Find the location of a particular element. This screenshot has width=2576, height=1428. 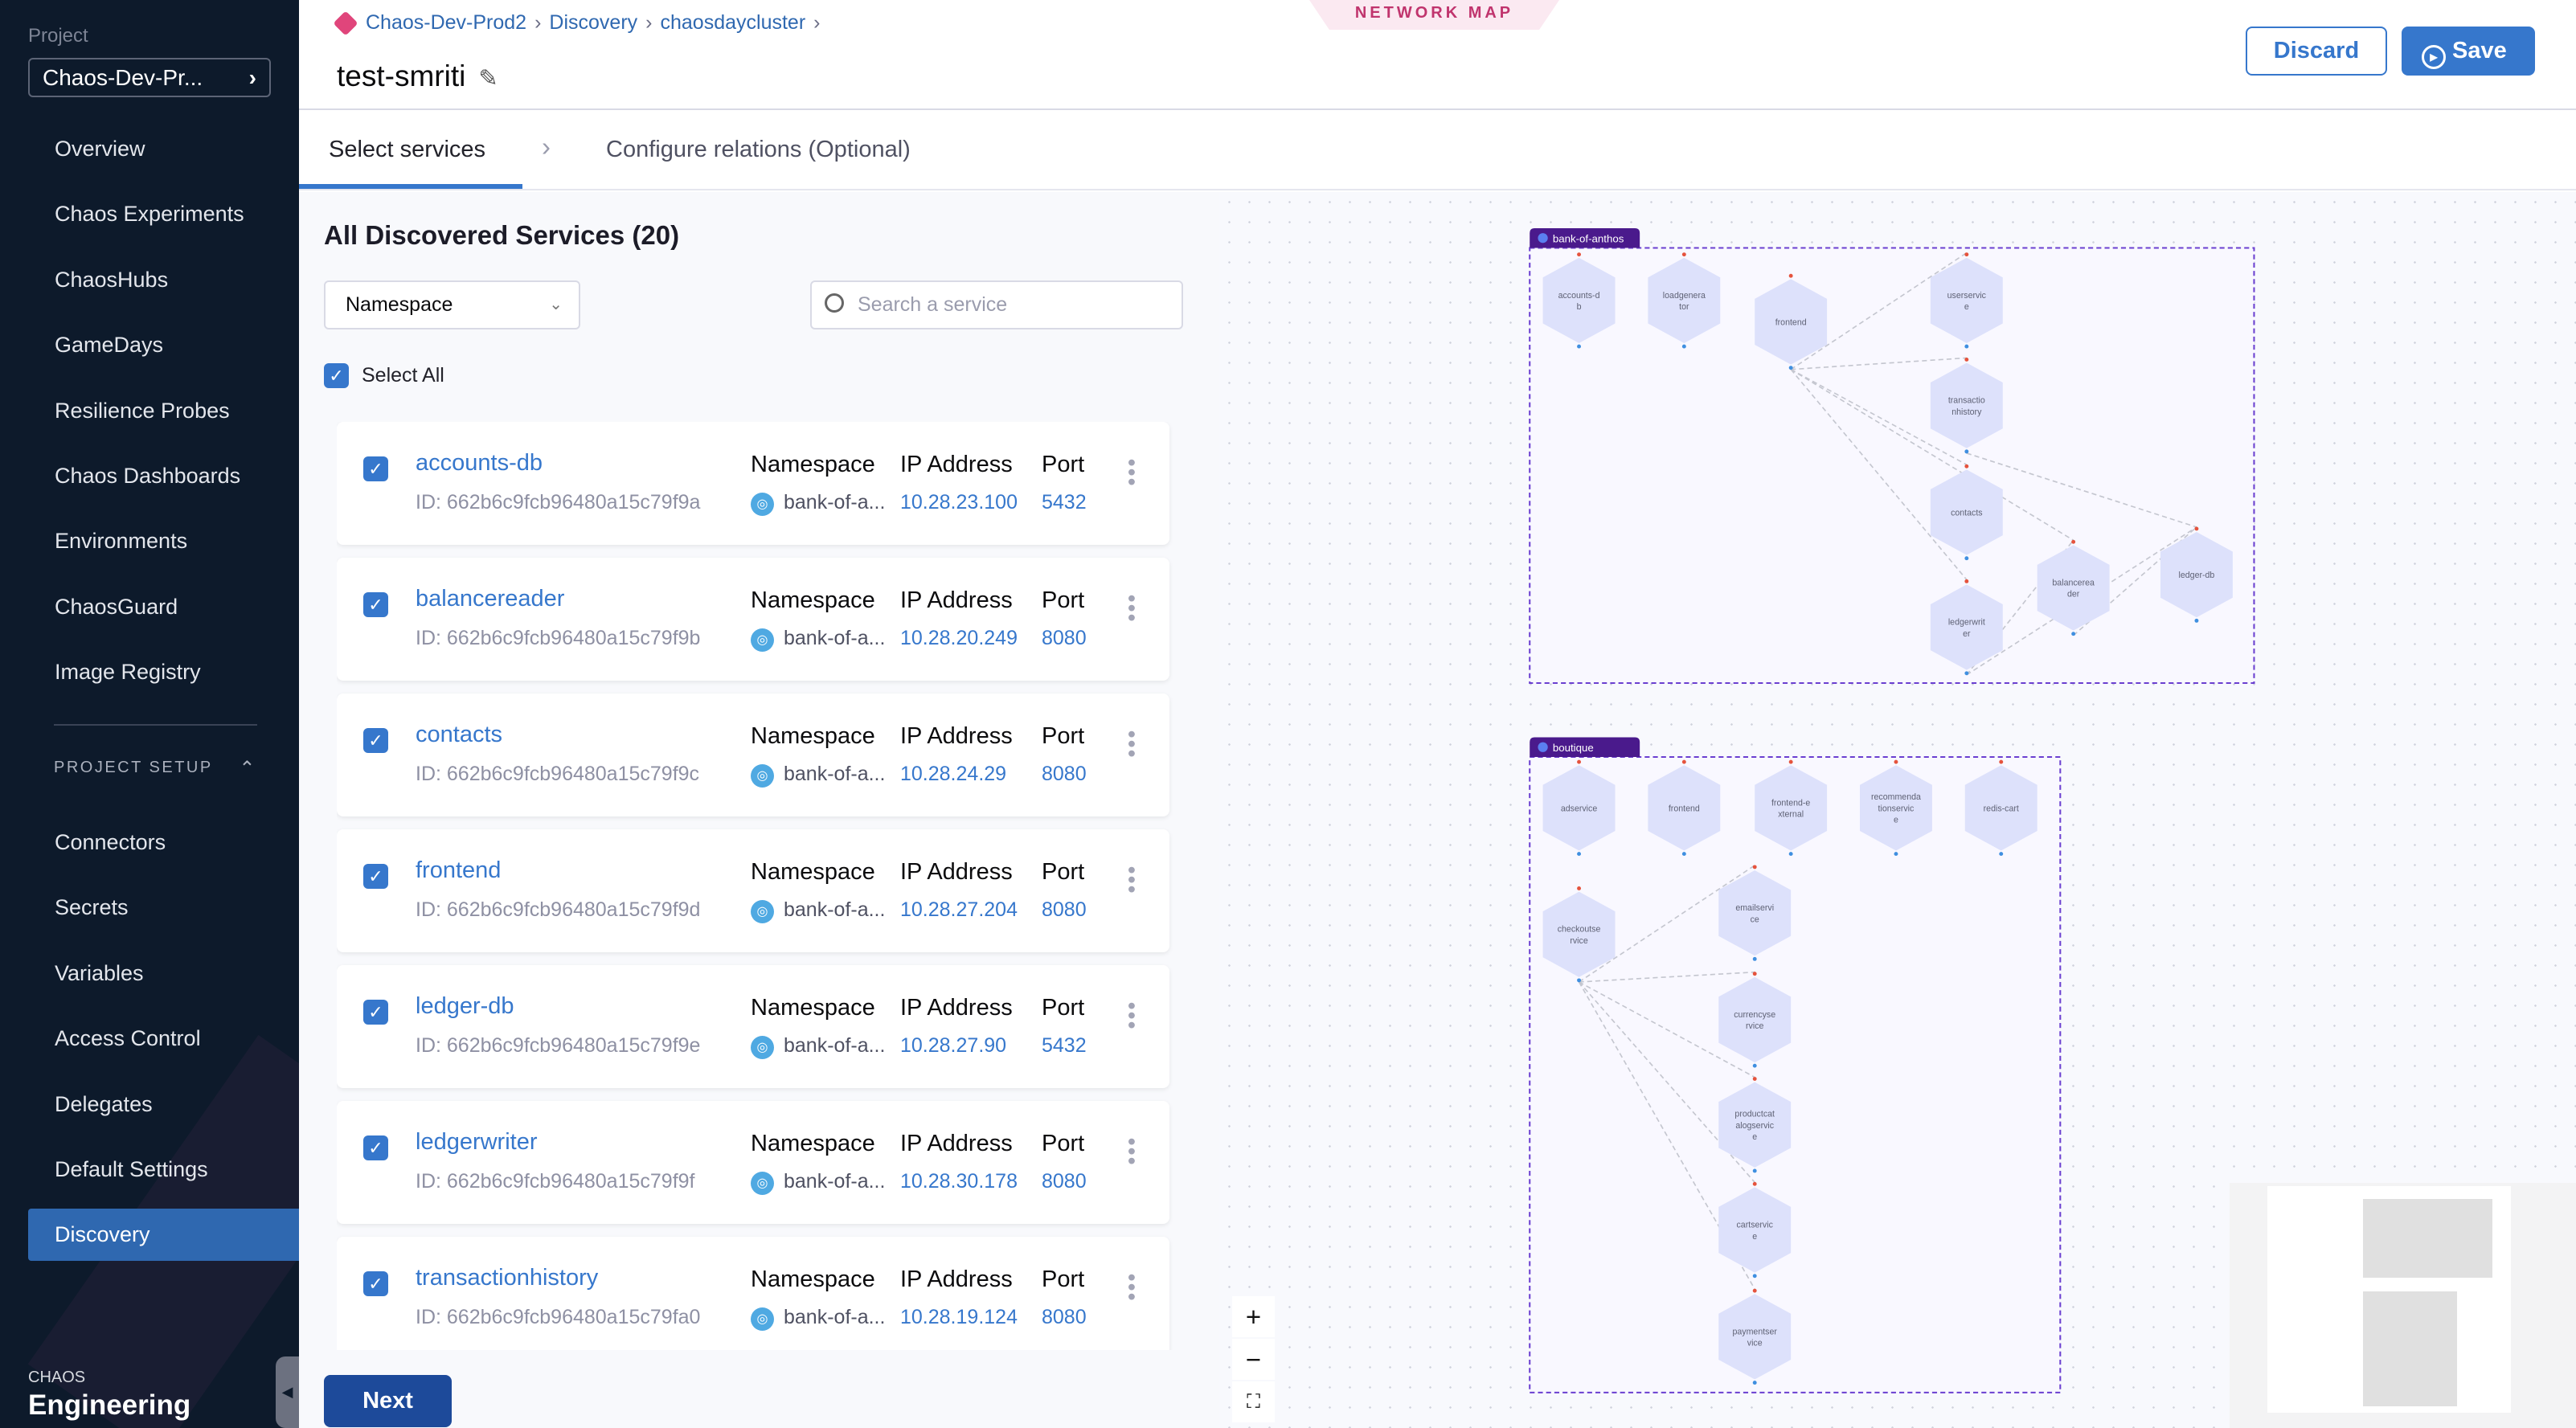

service-node: balancerea der is located at coordinates (2073, 587).